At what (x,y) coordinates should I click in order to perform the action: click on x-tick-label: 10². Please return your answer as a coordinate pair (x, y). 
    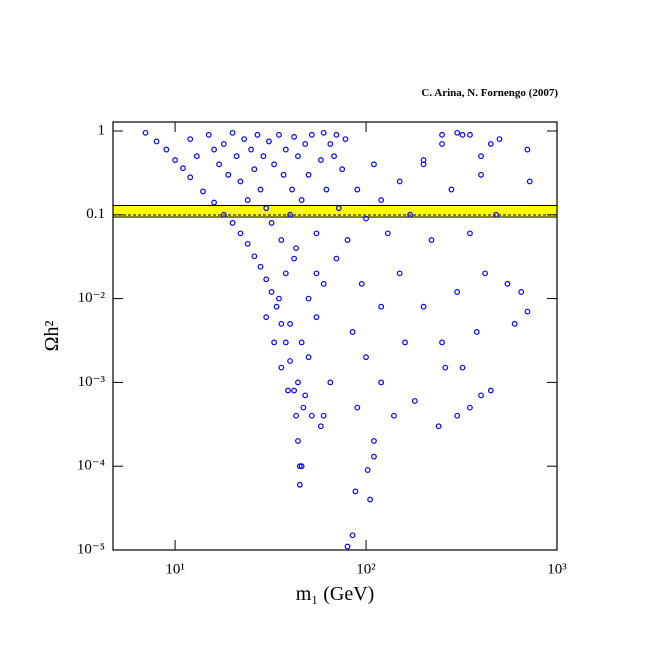
    Looking at the image, I should click on (366, 569).